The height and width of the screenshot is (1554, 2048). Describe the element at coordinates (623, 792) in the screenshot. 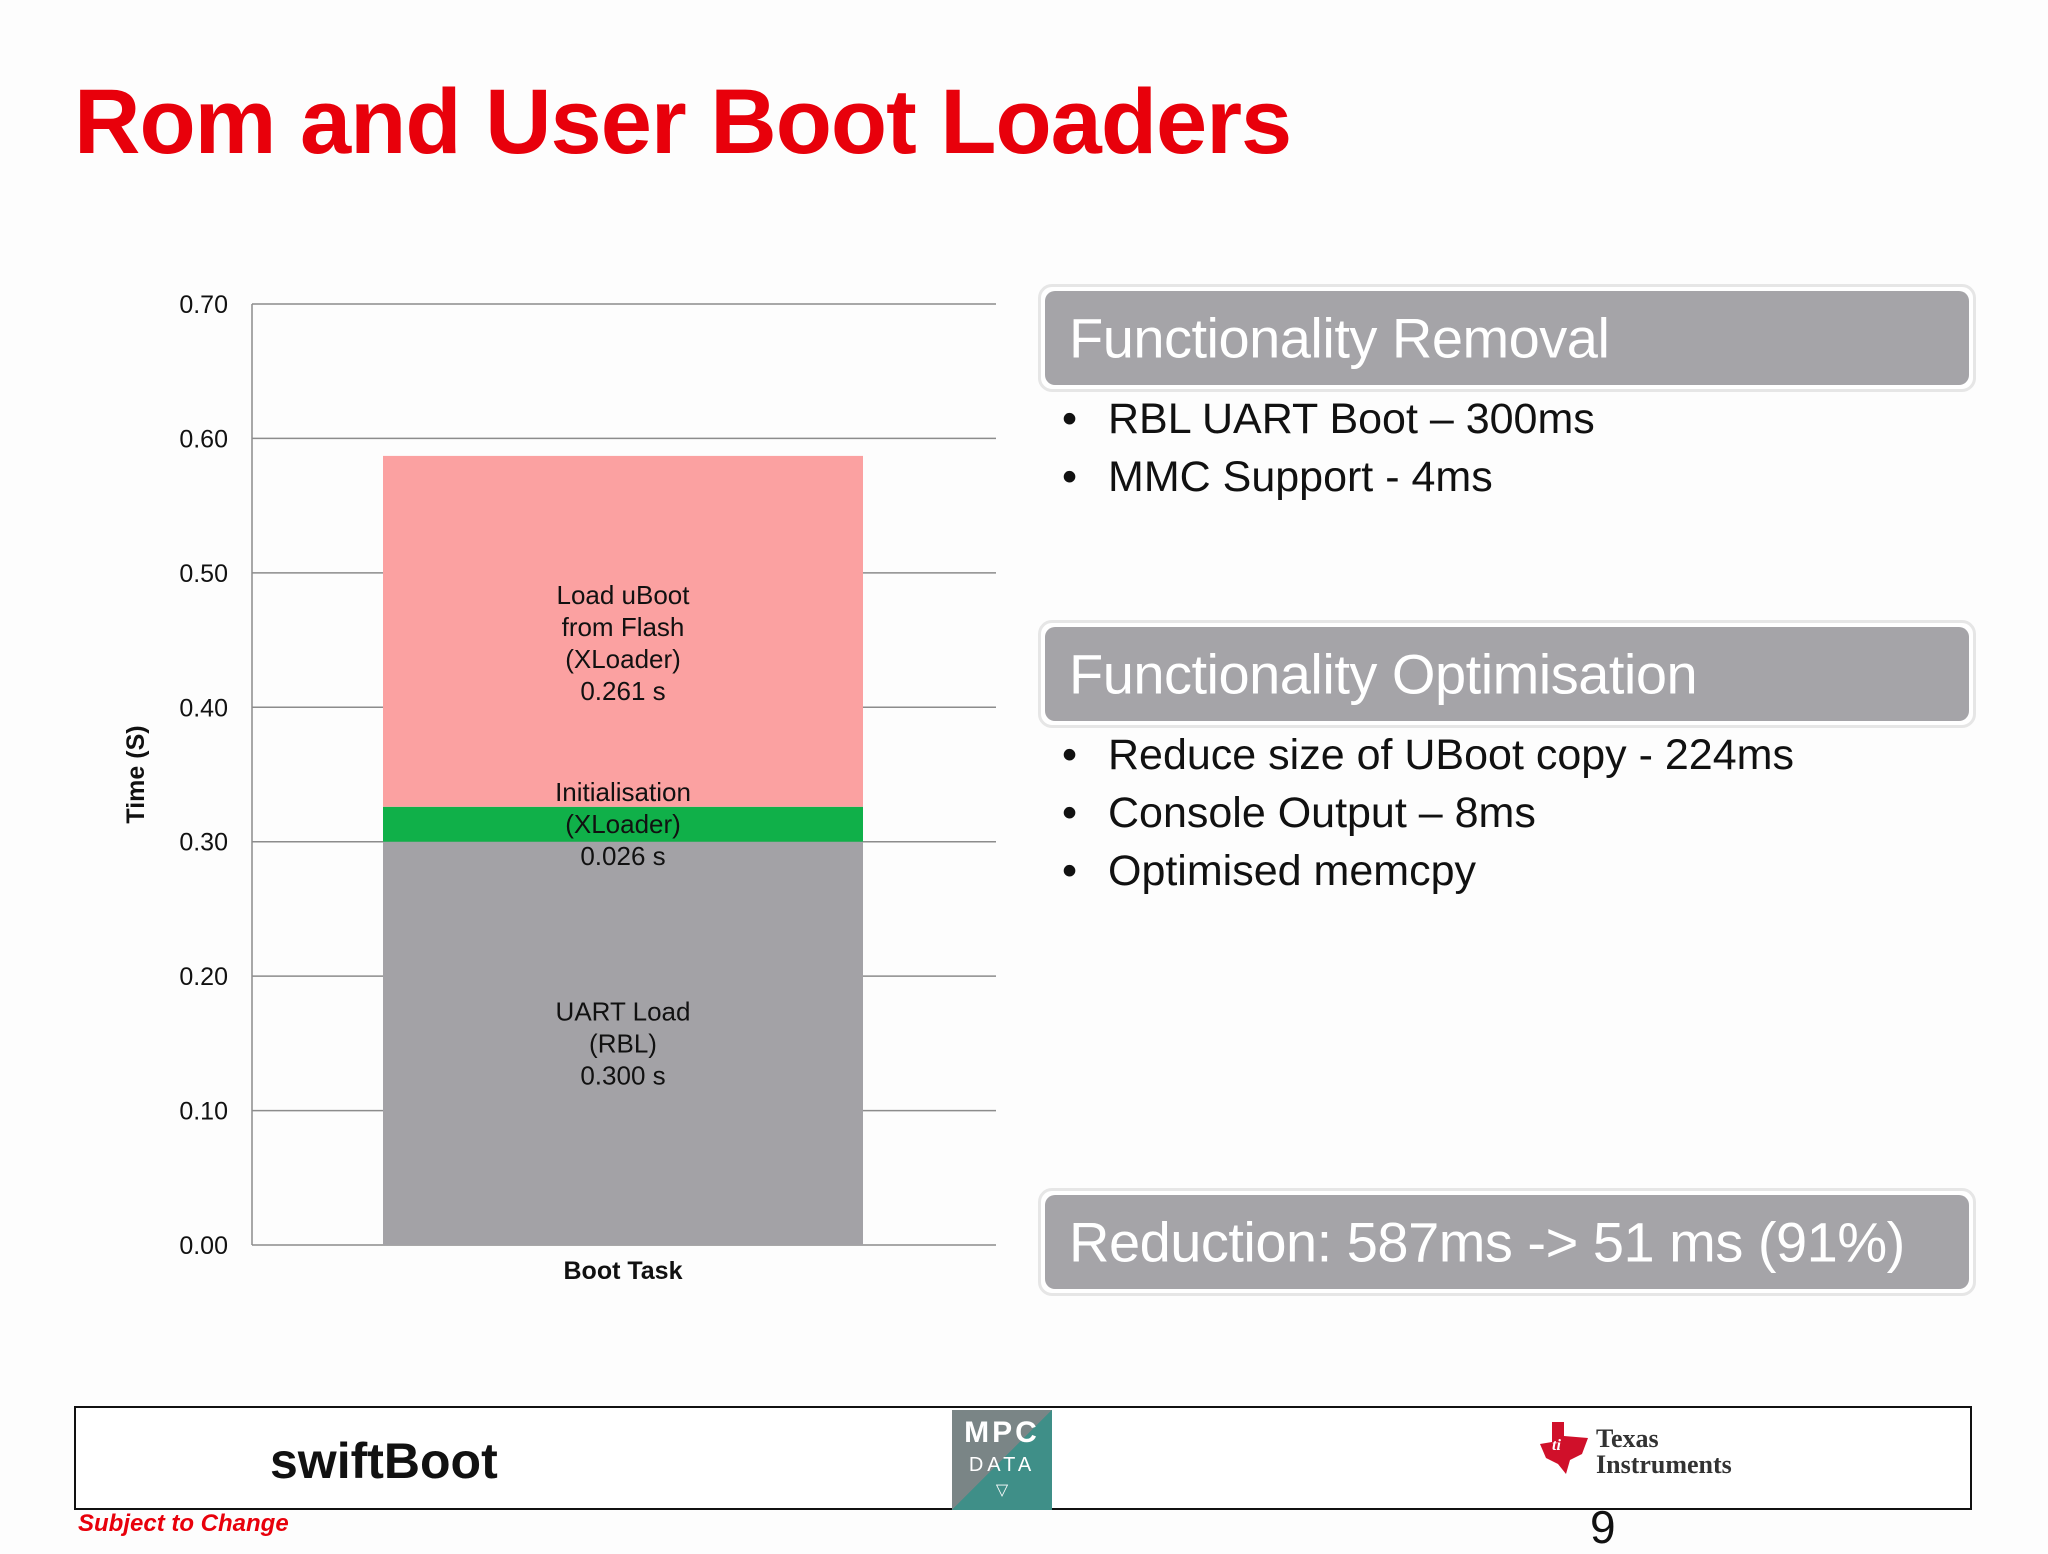

I see `data-label: Initialisation` at that location.